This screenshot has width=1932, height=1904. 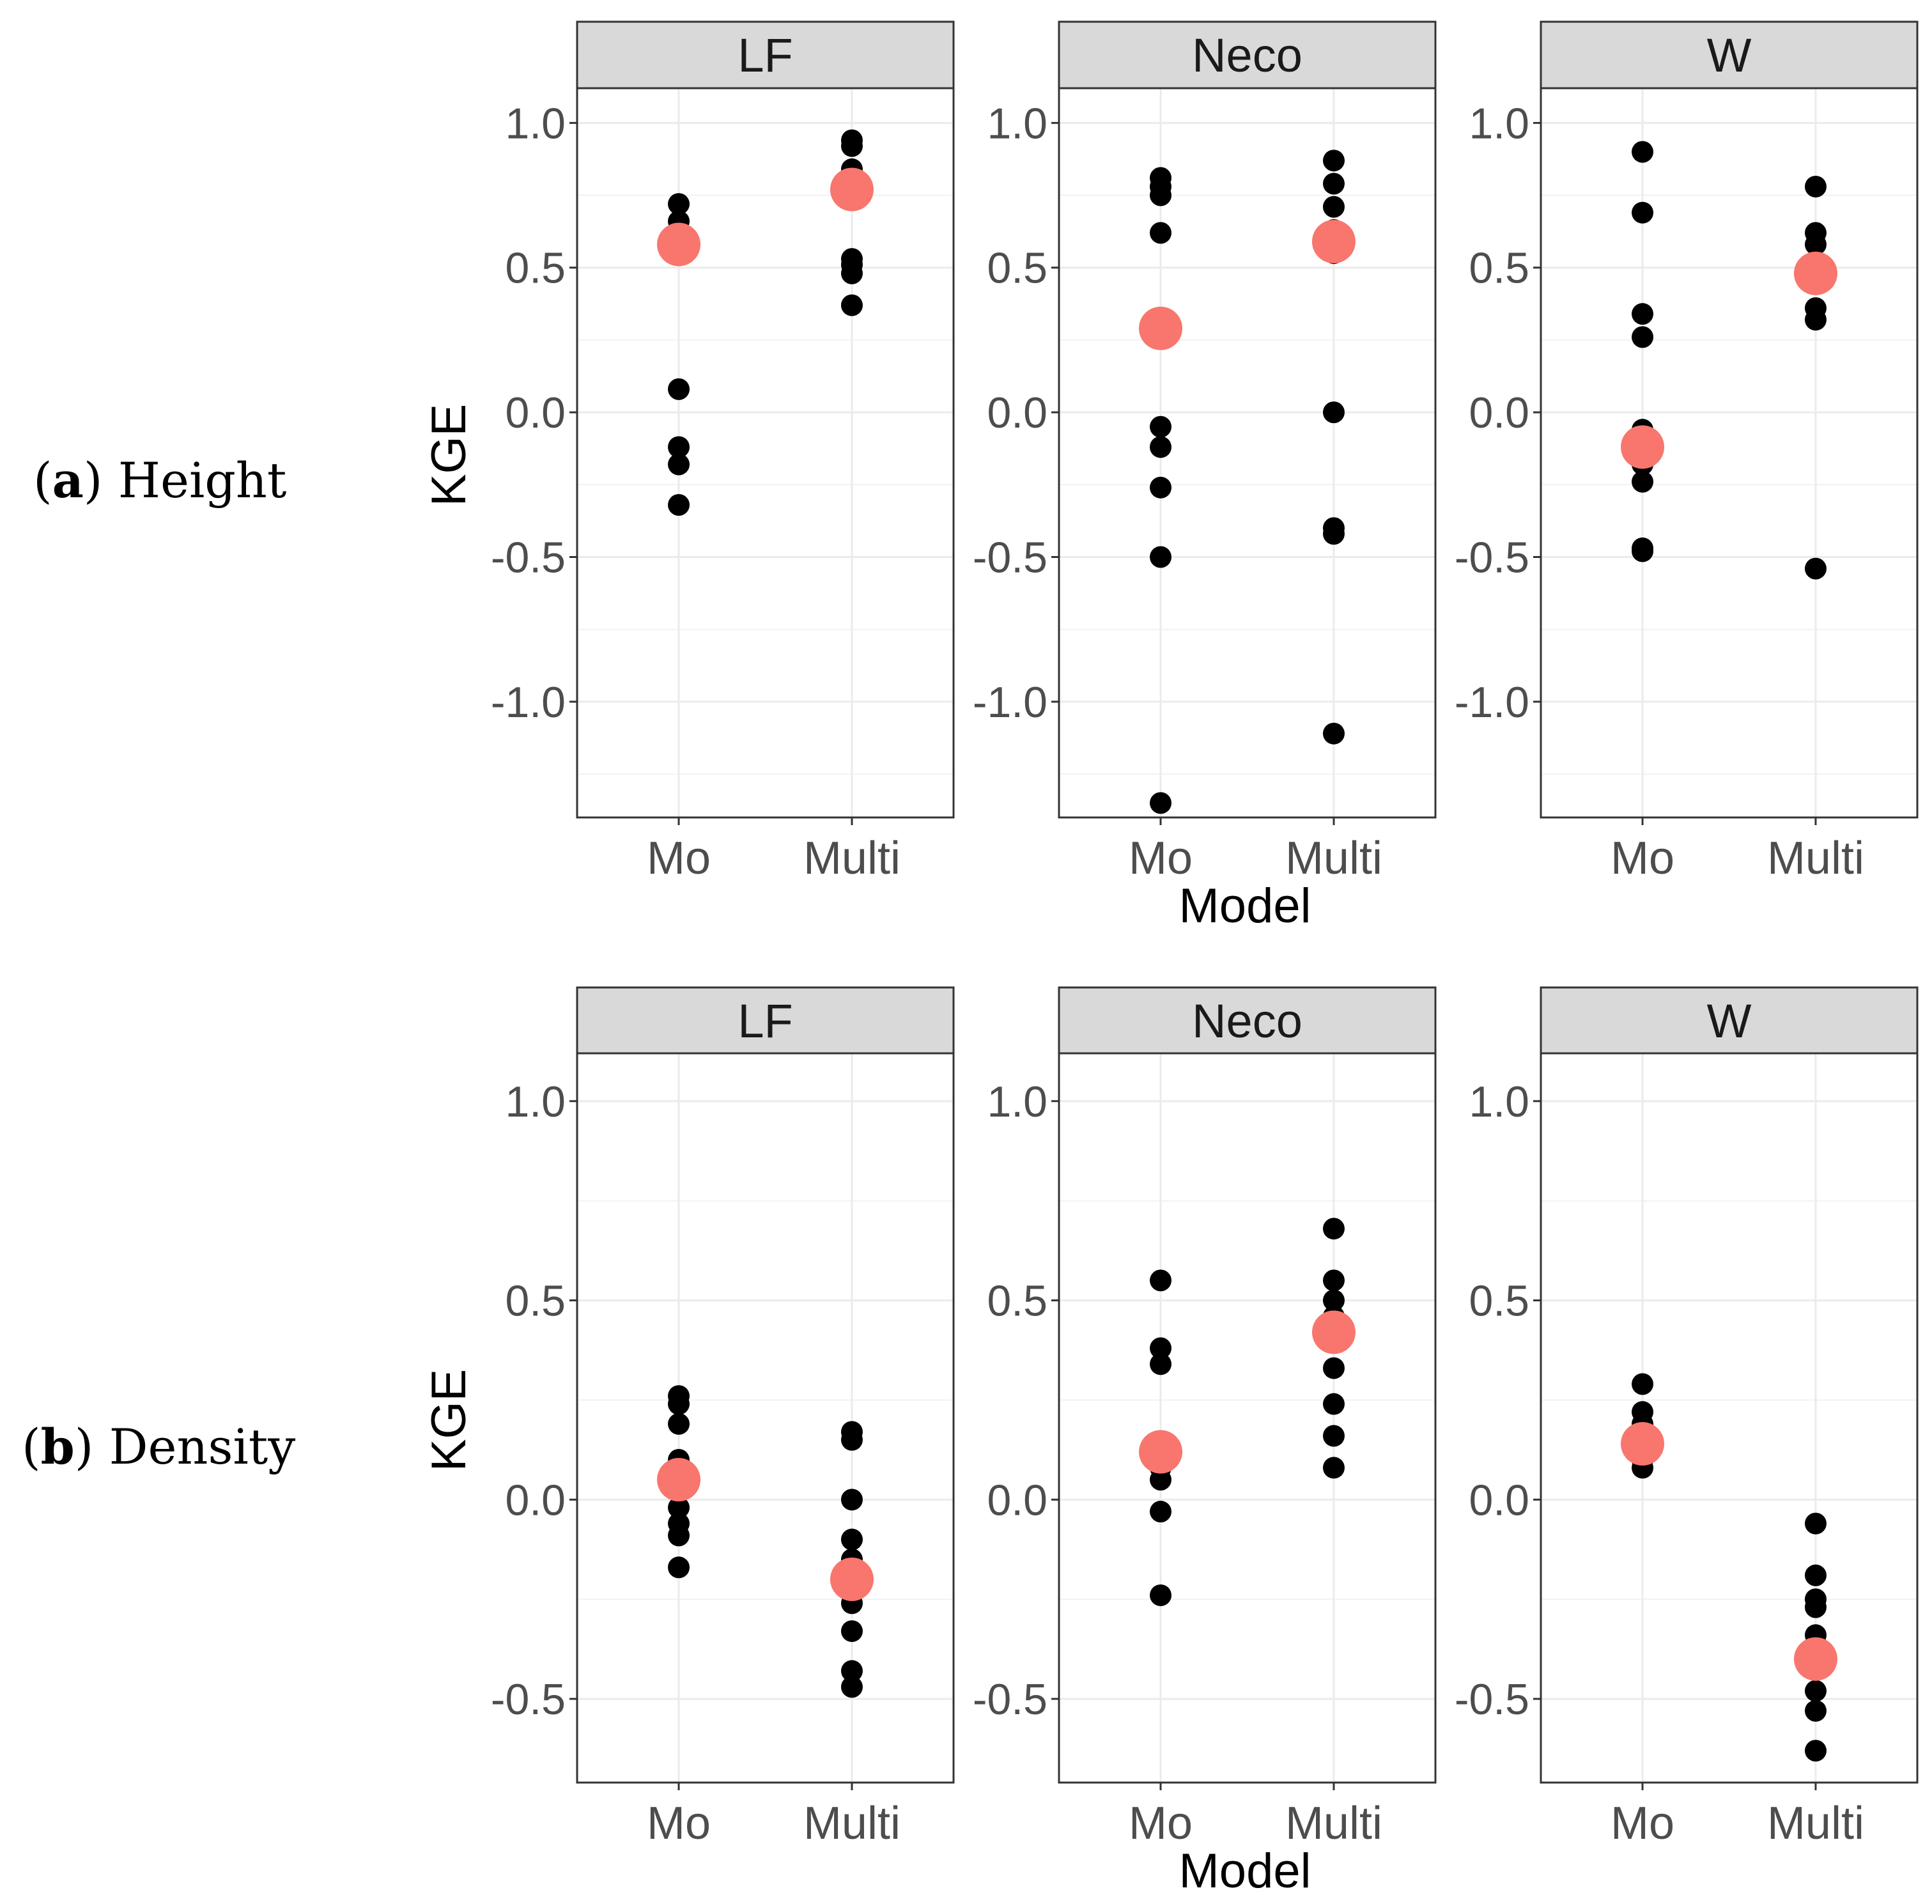 What do you see at coordinates (1247, 55) in the screenshot?
I see `facet-strip-label: Neco` at bounding box center [1247, 55].